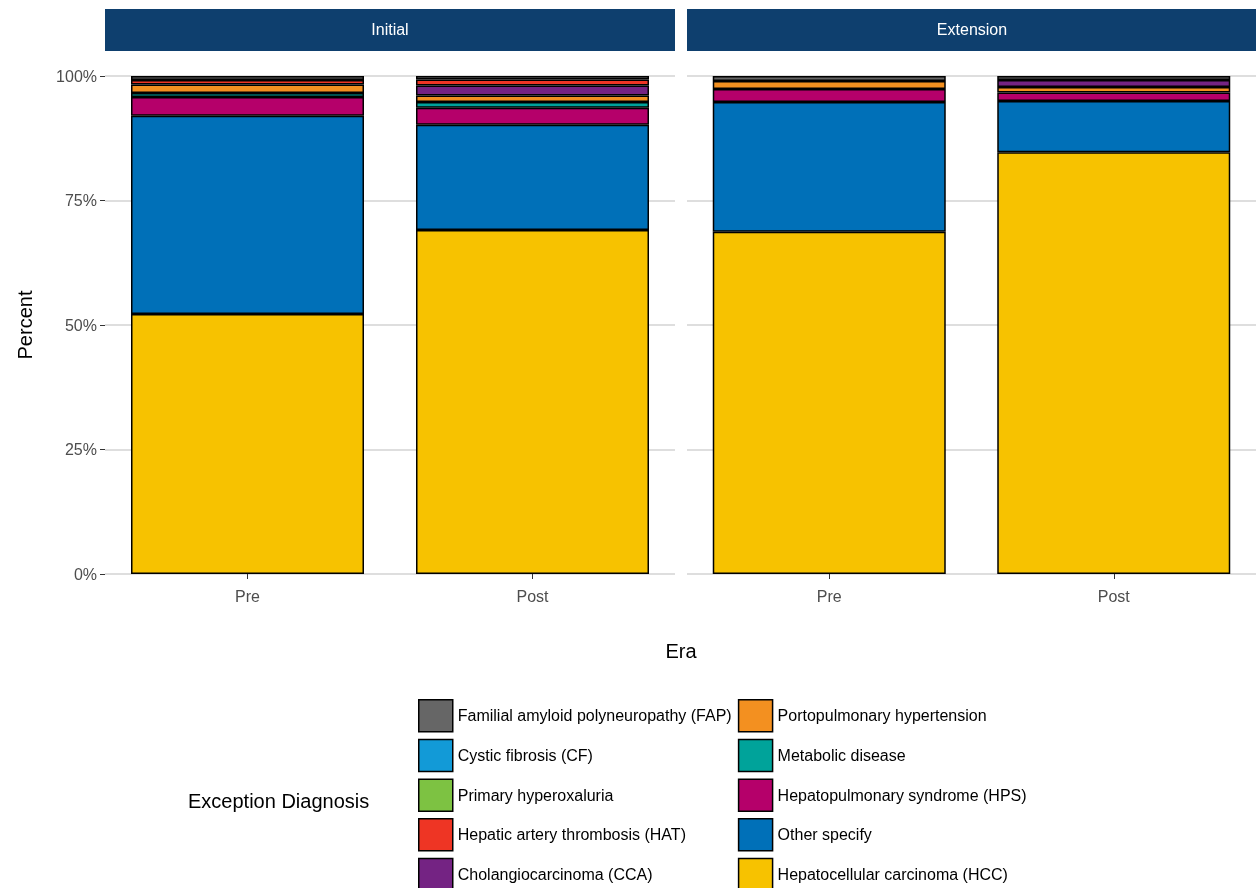 The height and width of the screenshot is (888, 1256). Describe the element at coordinates (555, 875) in the screenshot. I see `legend-label: Cholangiocarcinoma (CCA)` at that location.